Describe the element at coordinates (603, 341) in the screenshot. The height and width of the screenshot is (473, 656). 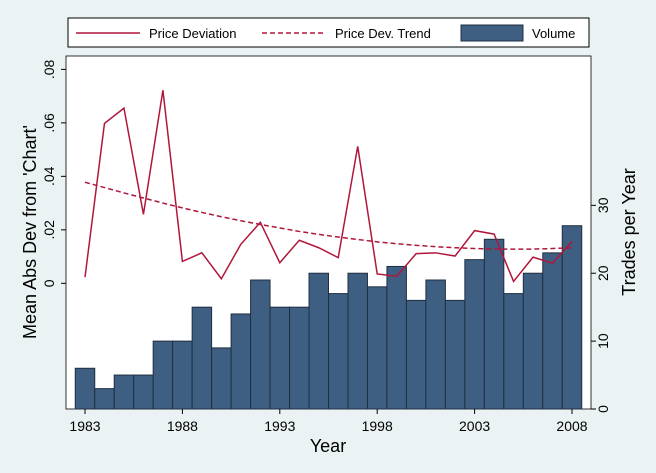
I see `right-axis-tick-label: 10` at that location.